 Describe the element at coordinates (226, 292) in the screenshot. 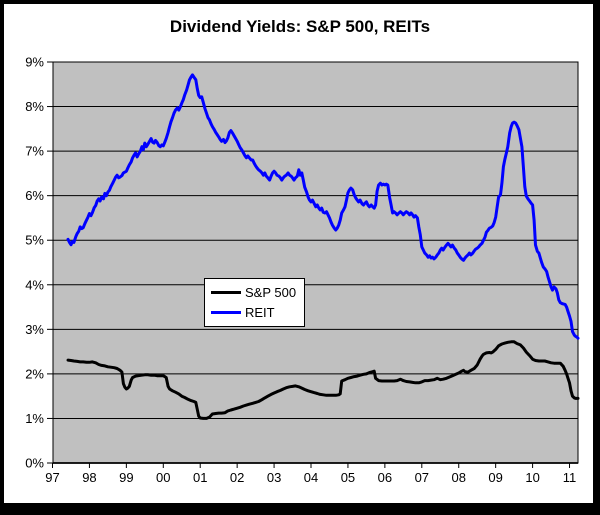

I see `sp500-line-swatch` at that location.